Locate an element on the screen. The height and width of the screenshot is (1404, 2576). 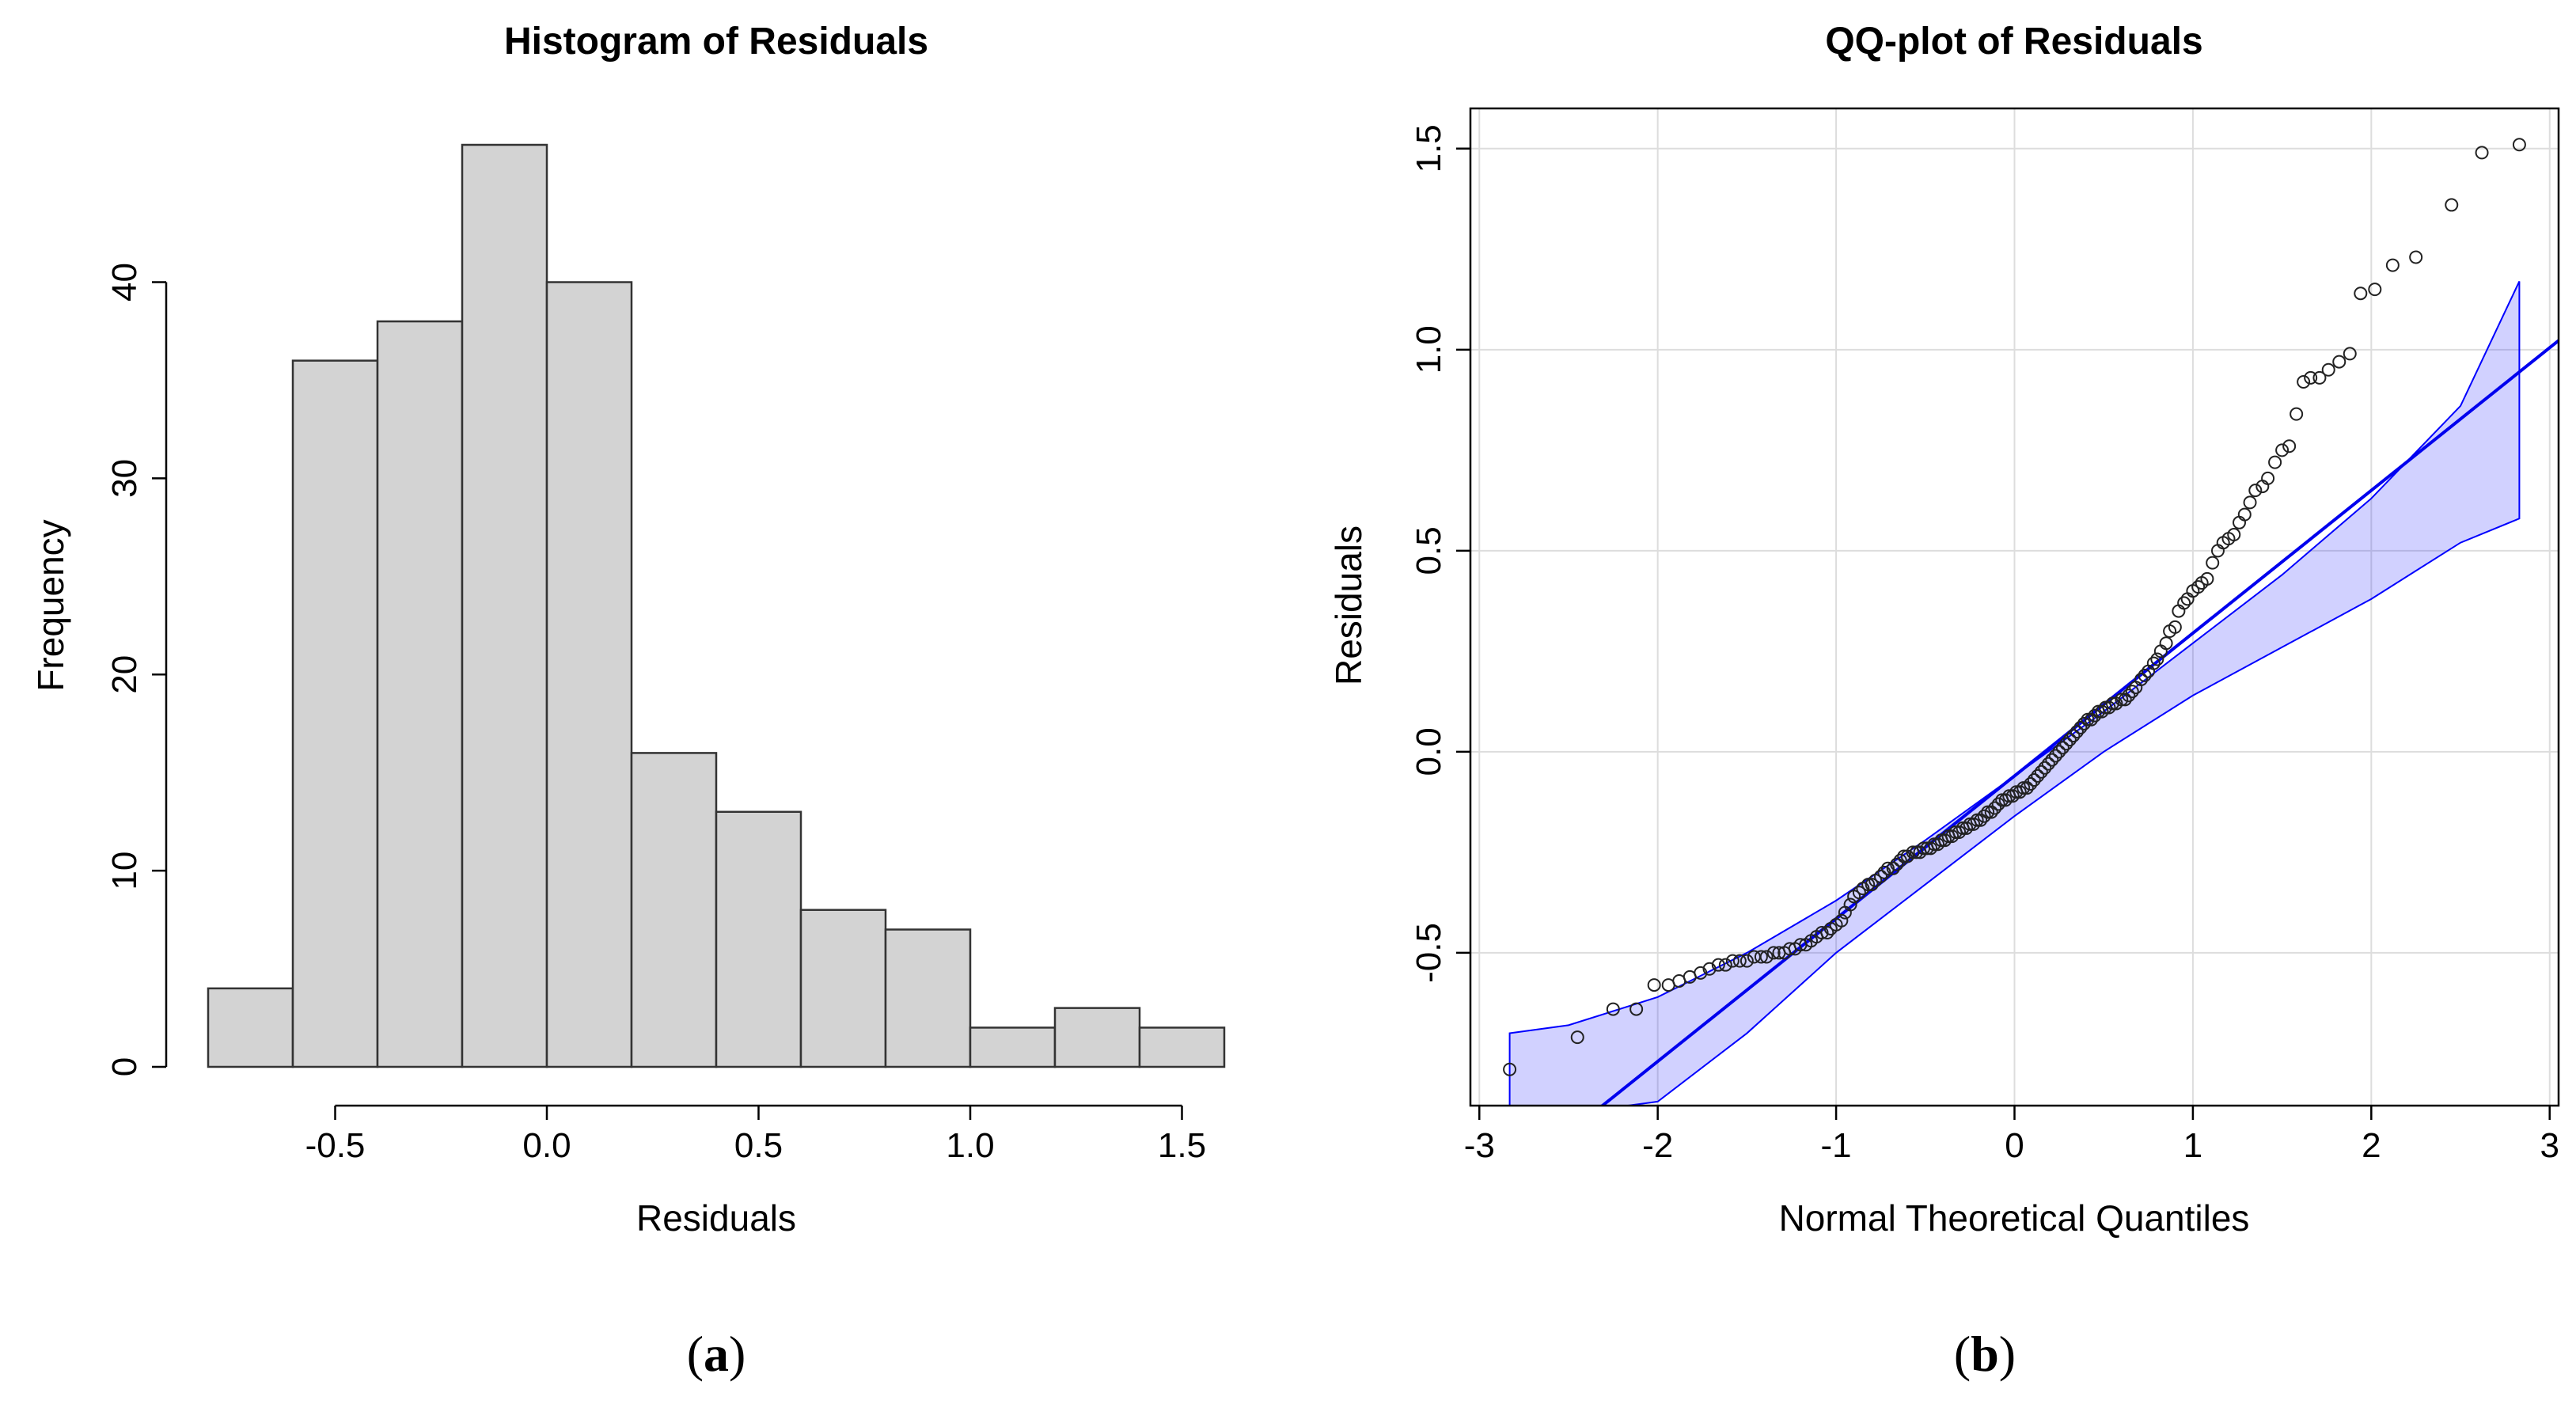
qqplot-y-tick-label: 1.5 is located at coordinates (1428, 148).